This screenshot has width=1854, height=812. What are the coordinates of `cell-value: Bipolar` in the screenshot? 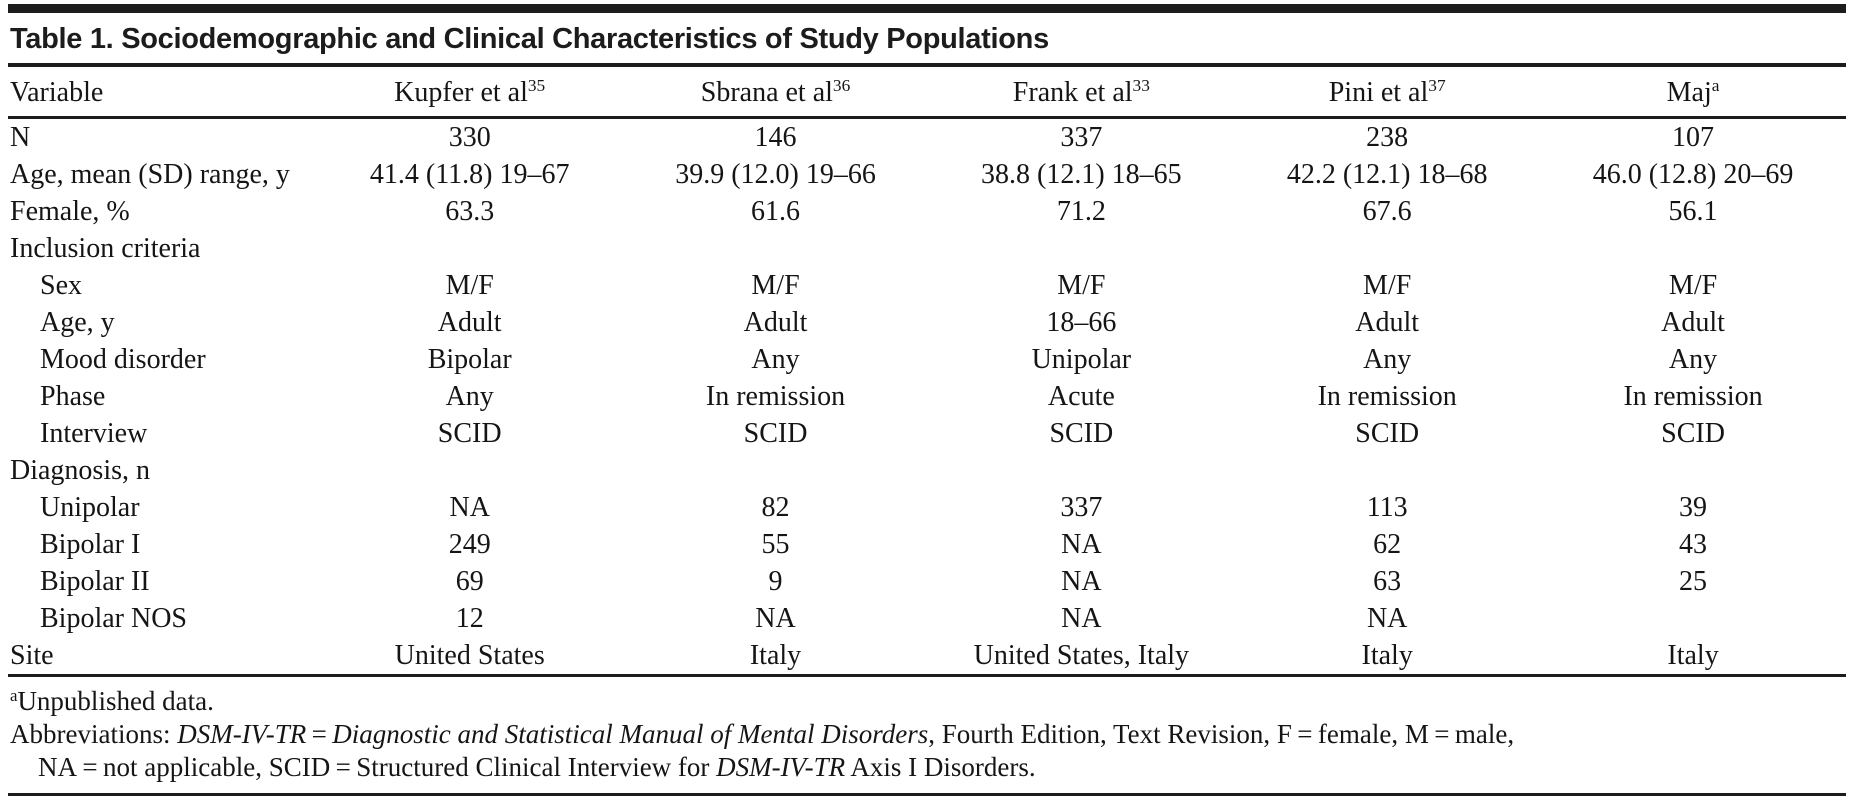 It's located at (469, 359).